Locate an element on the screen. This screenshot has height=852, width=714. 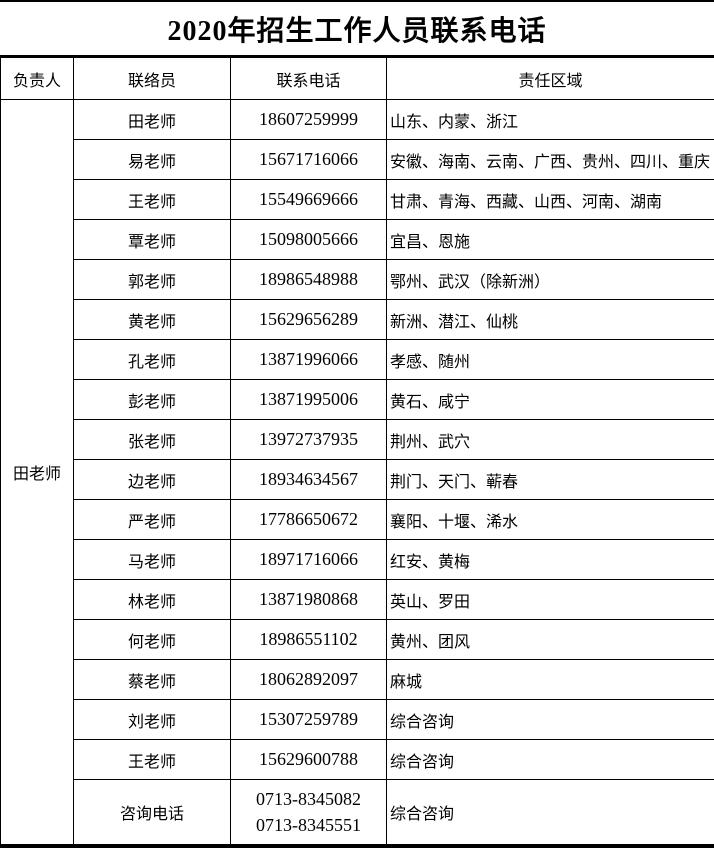
table-row: 王老师 15549669666 甘肃、青海、西藏、山西、河南、湖南 is located at coordinates (357, 199).